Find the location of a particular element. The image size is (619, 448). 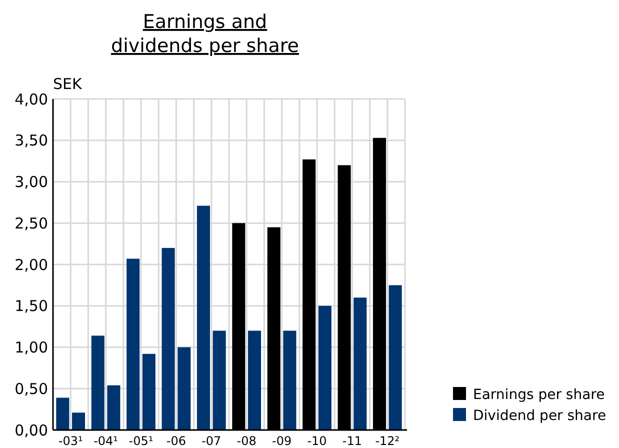

y-tick-label: 3,00 is located at coordinates (31, 182).